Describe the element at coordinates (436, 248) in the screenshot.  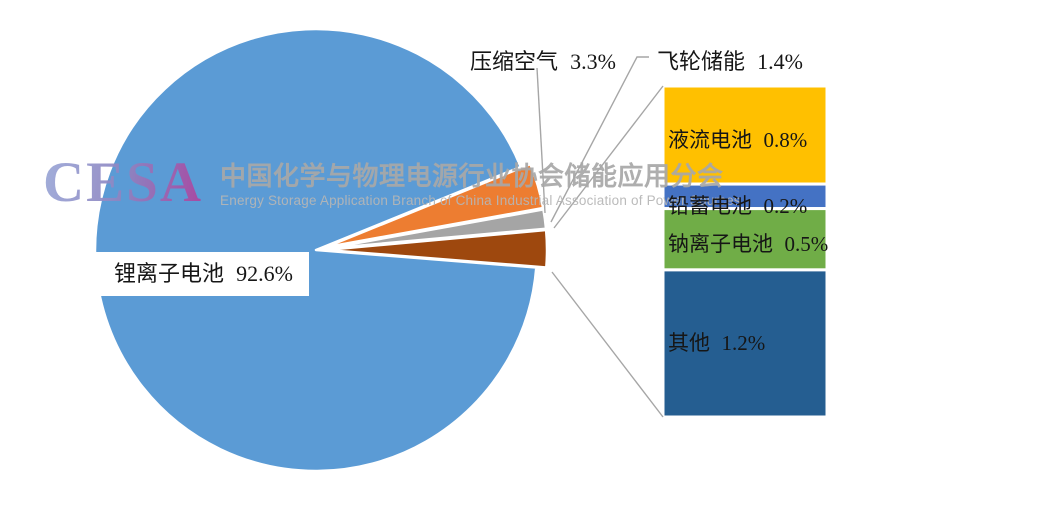
I see `pie-slice-other-group` at that location.